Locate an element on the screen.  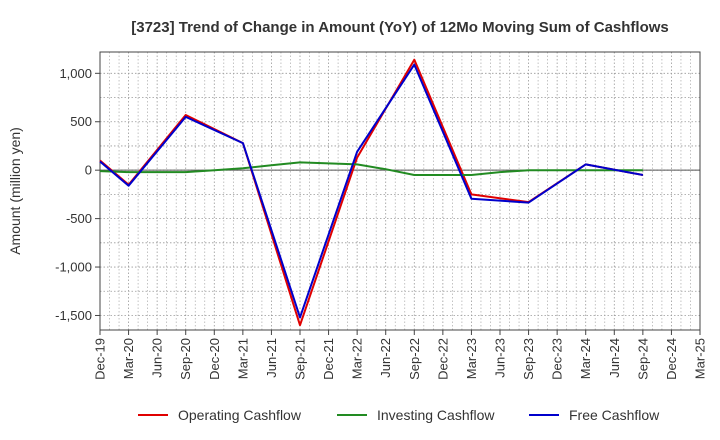
x-tick-label: Dec-20 is located at coordinates (214, 359).